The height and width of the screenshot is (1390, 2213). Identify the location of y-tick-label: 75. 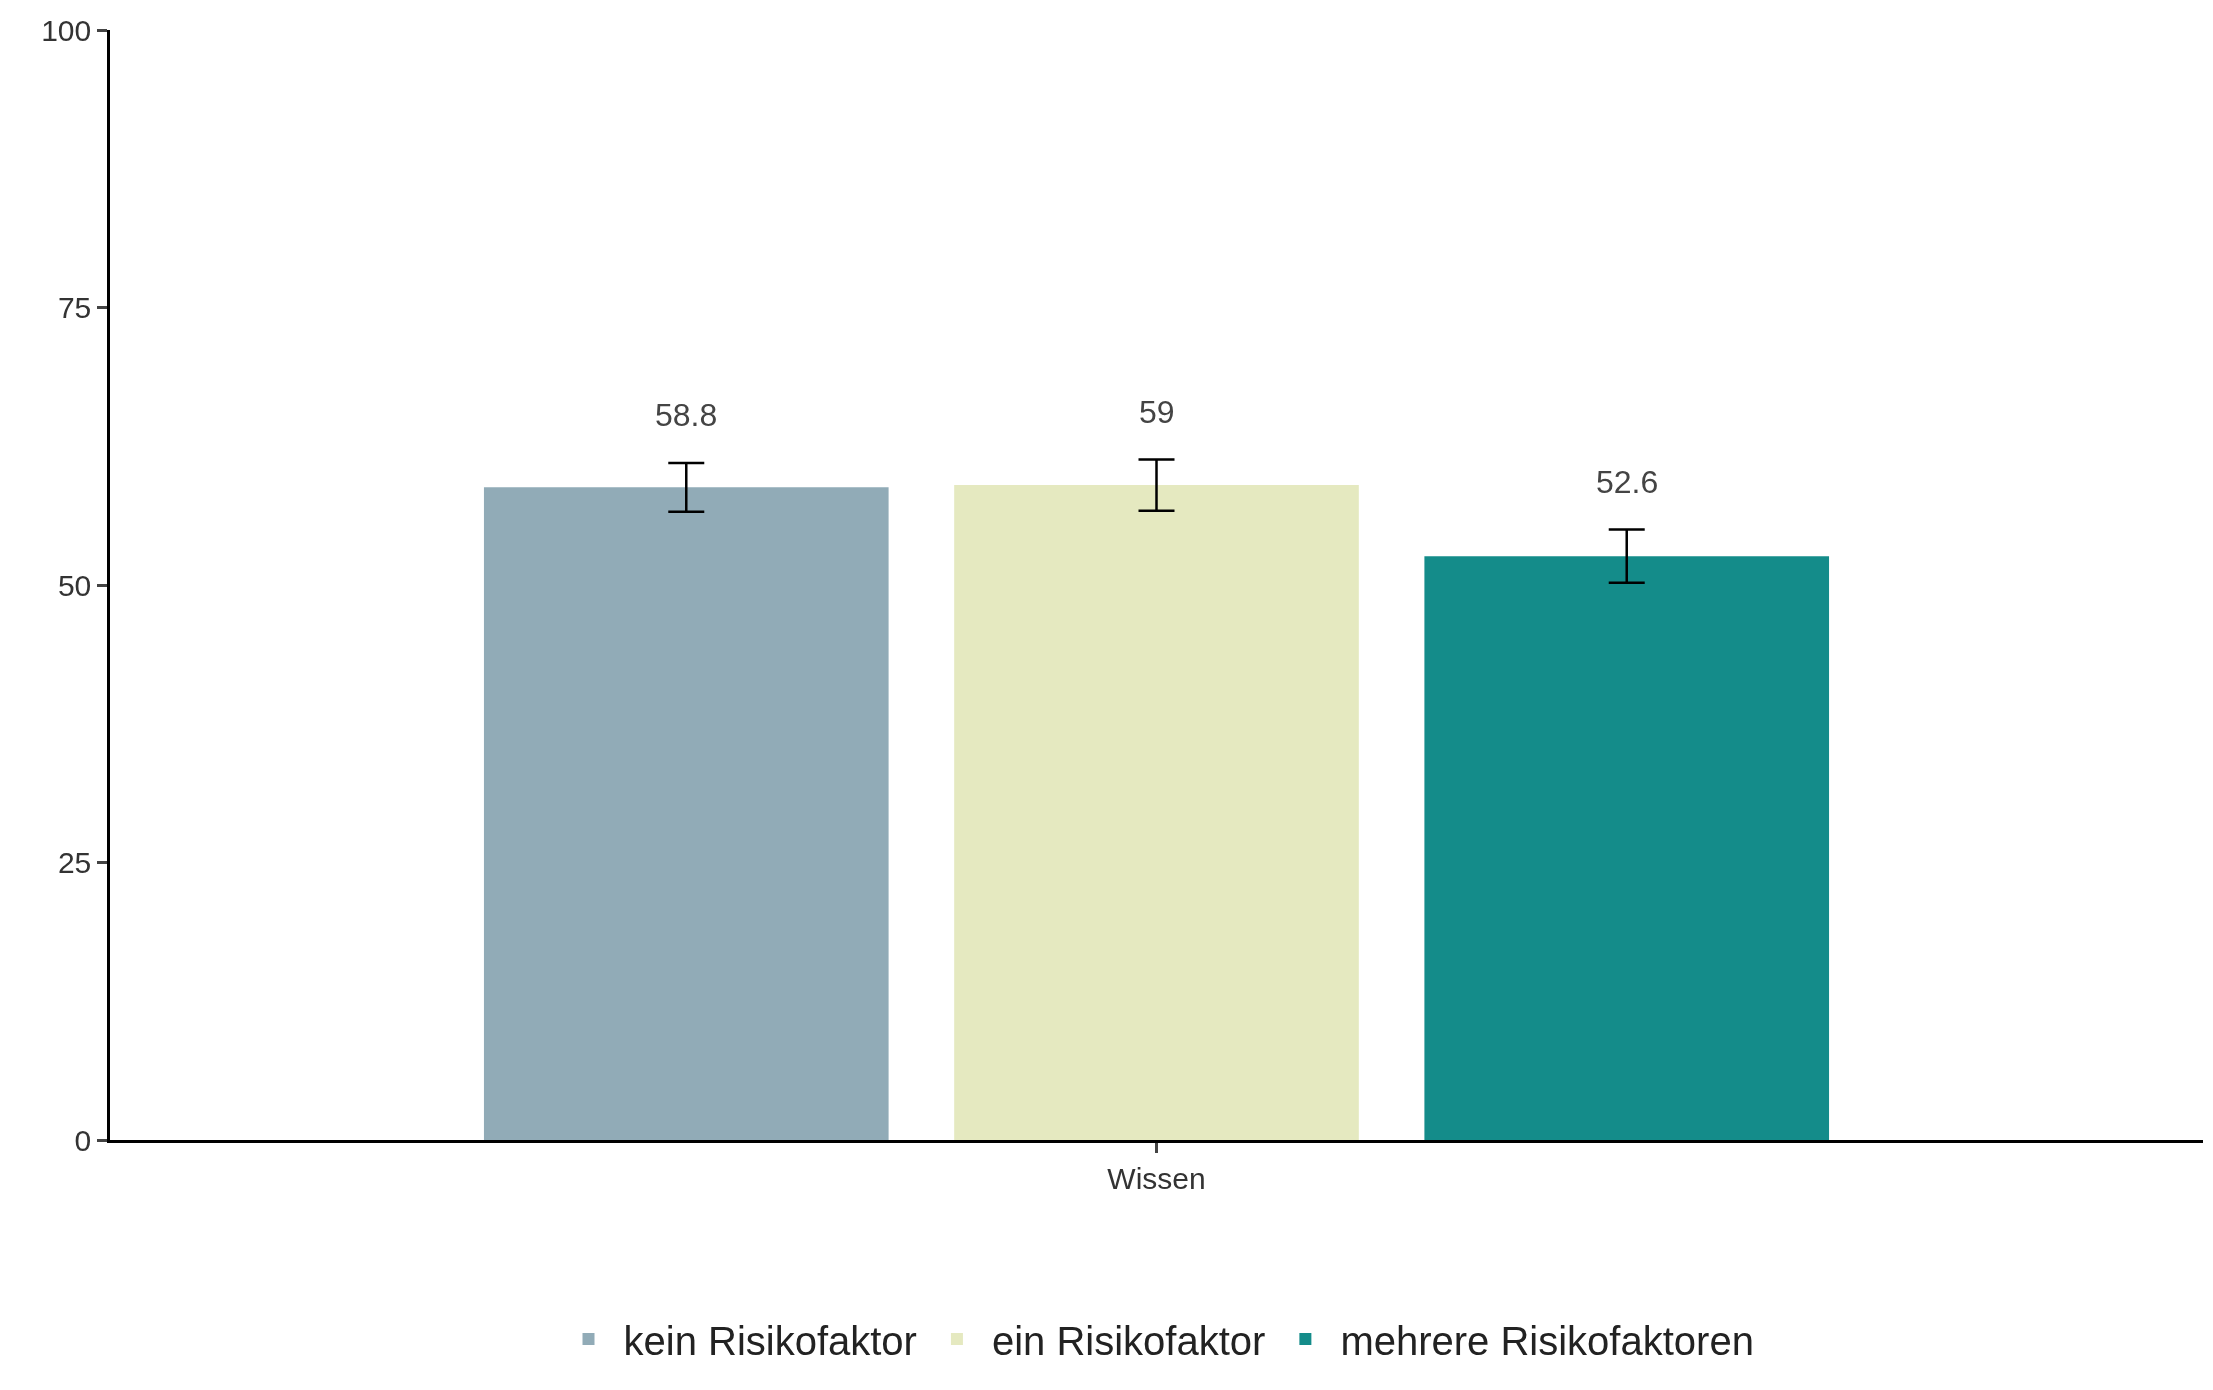
(74, 307).